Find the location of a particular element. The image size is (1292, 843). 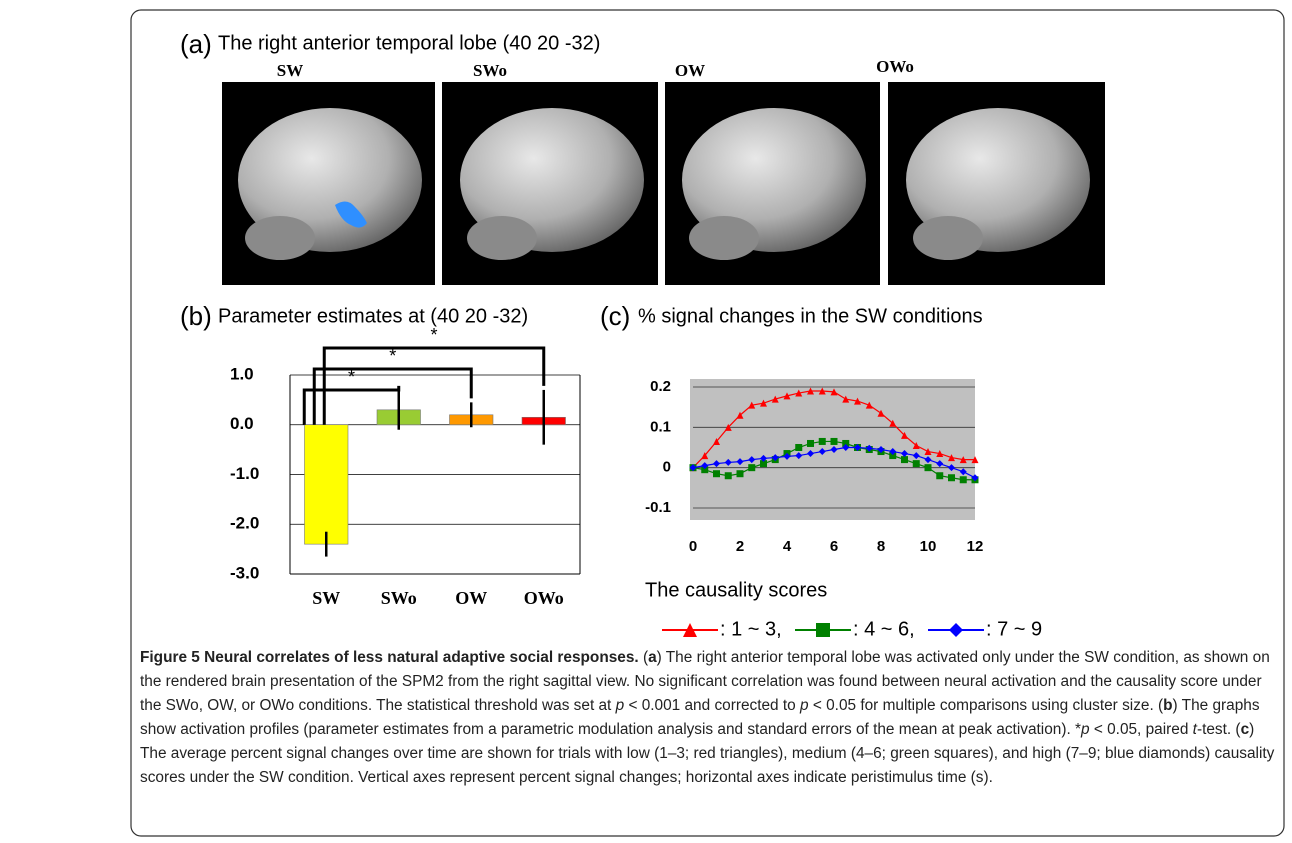

caption-text: < 0.05, paired is located at coordinates (1141, 729).